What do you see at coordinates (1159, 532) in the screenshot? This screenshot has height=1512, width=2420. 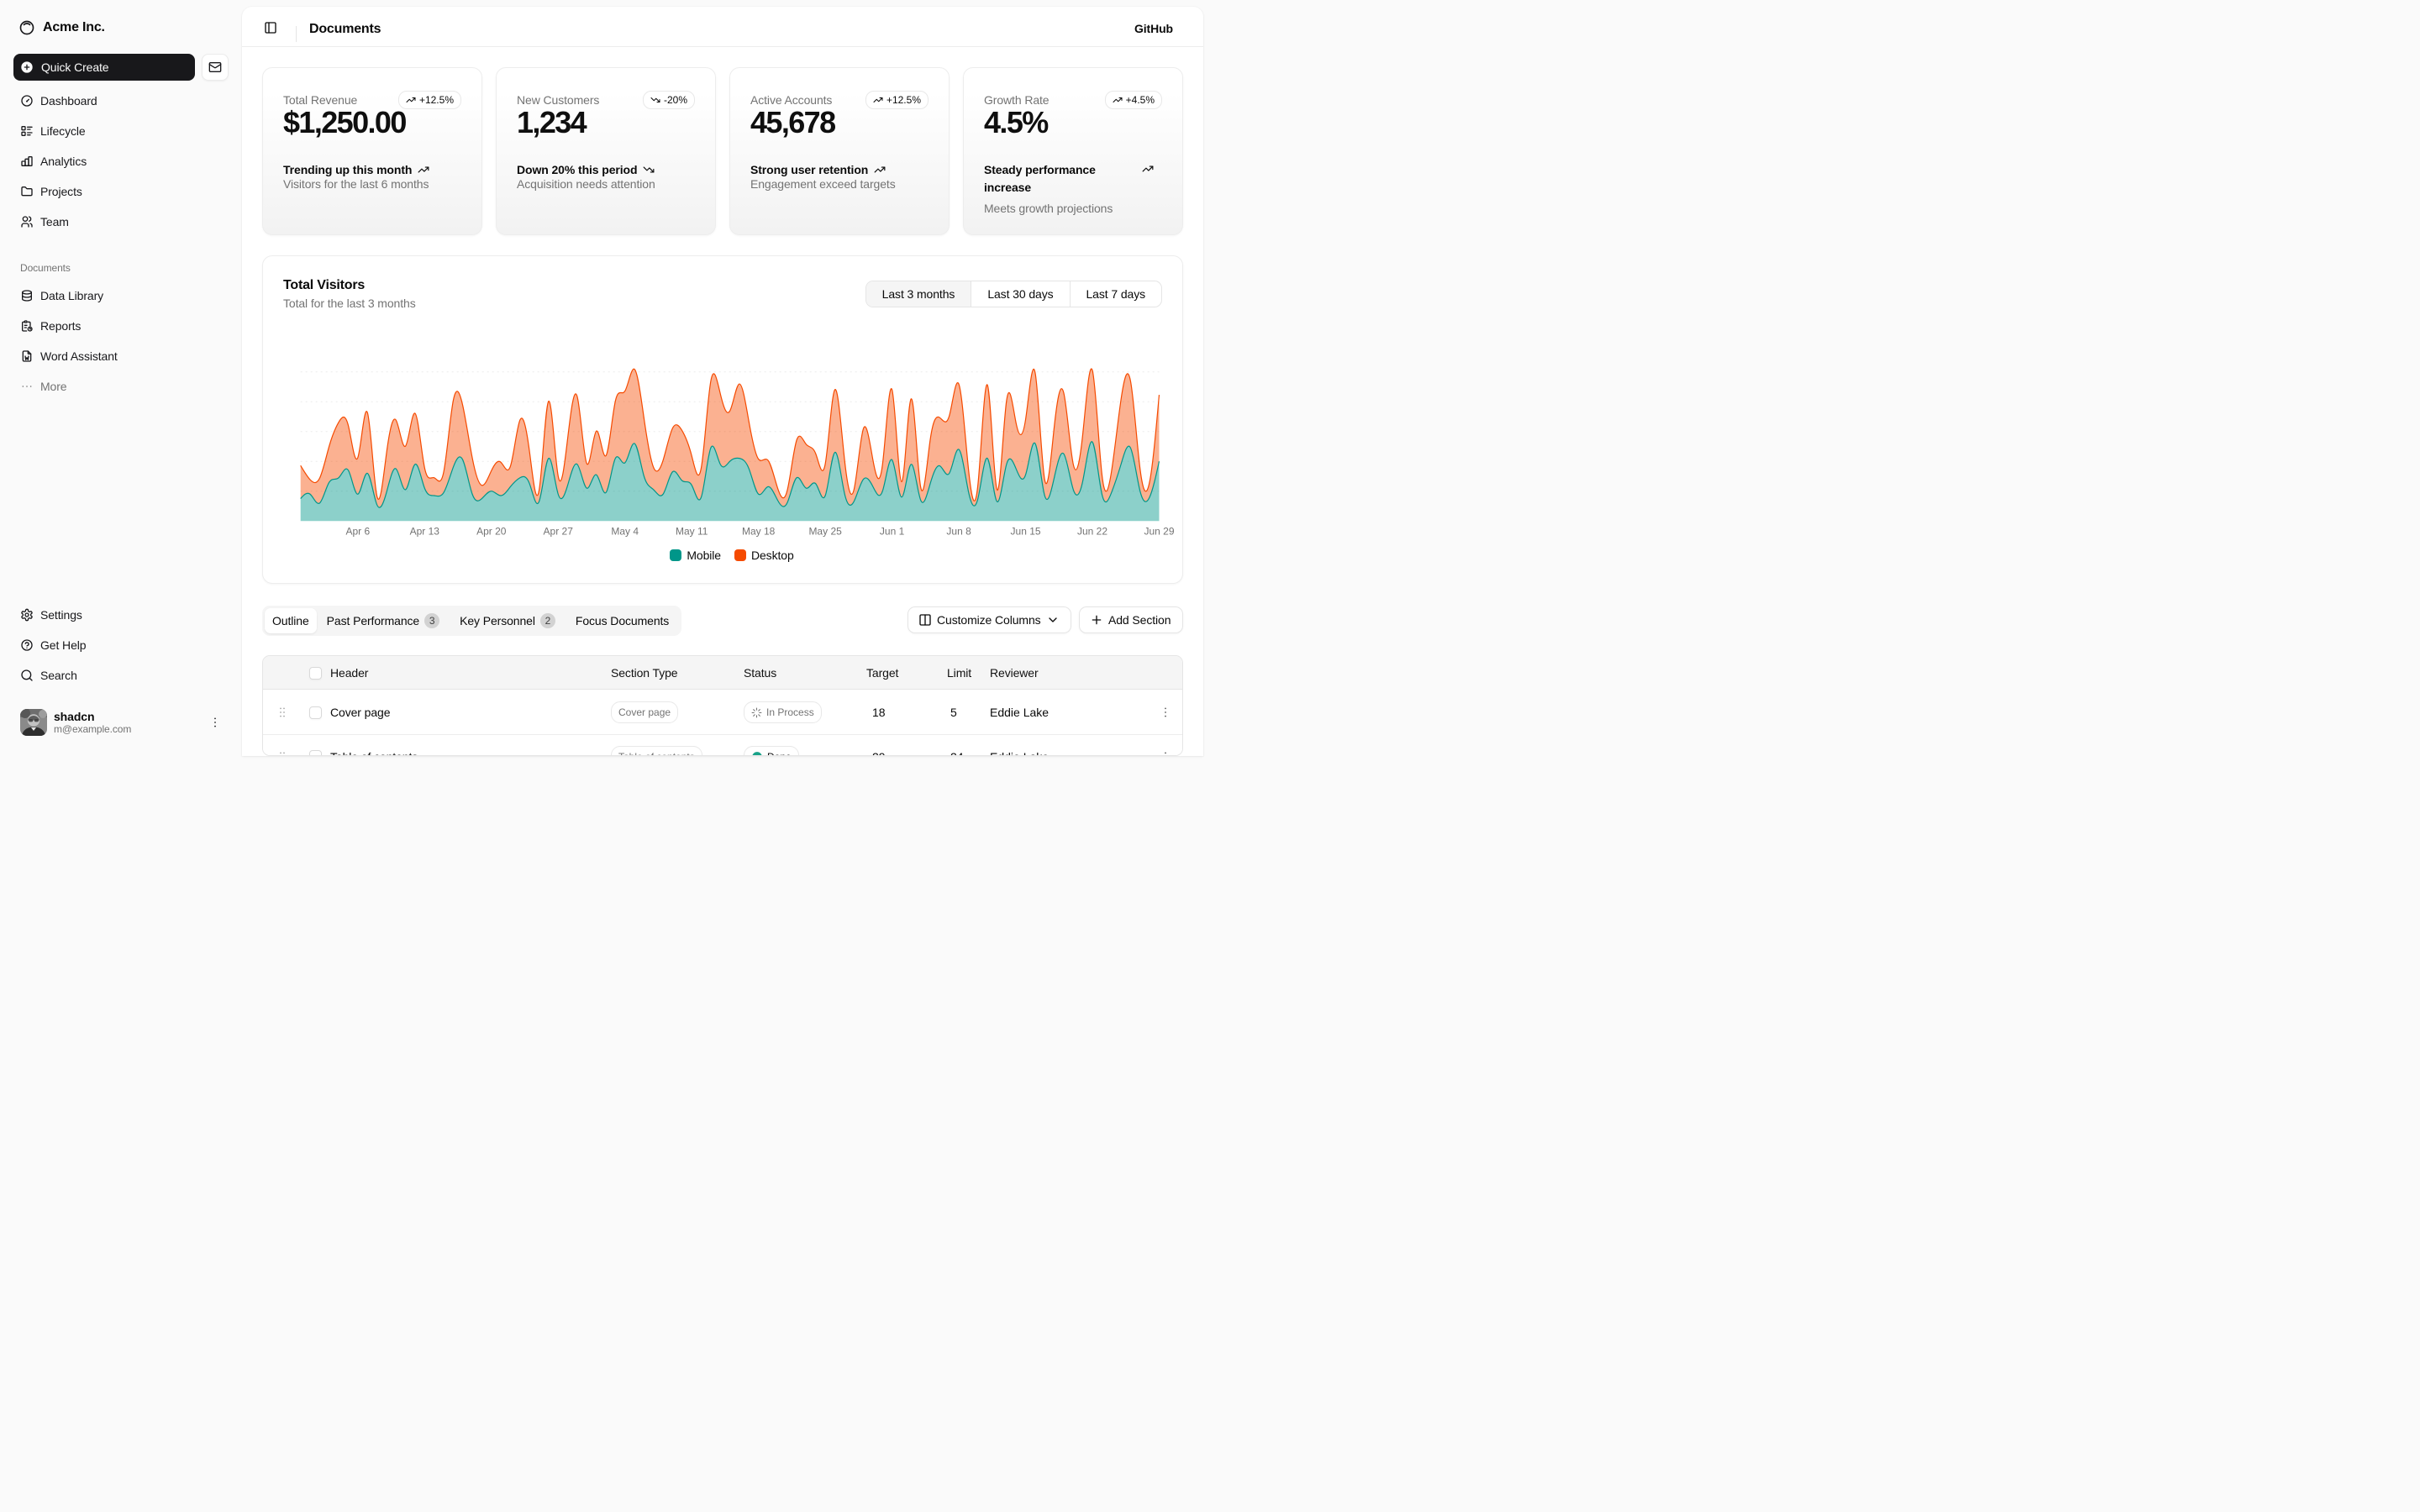 I see `svg-text: Jun 29` at bounding box center [1159, 532].